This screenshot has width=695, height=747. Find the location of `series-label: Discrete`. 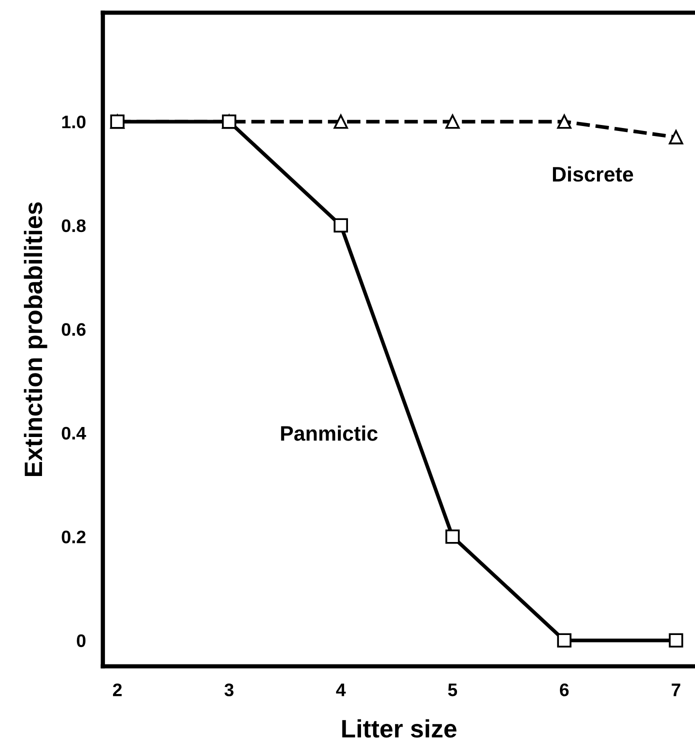

series-label: Discrete is located at coordinates (593, 174).